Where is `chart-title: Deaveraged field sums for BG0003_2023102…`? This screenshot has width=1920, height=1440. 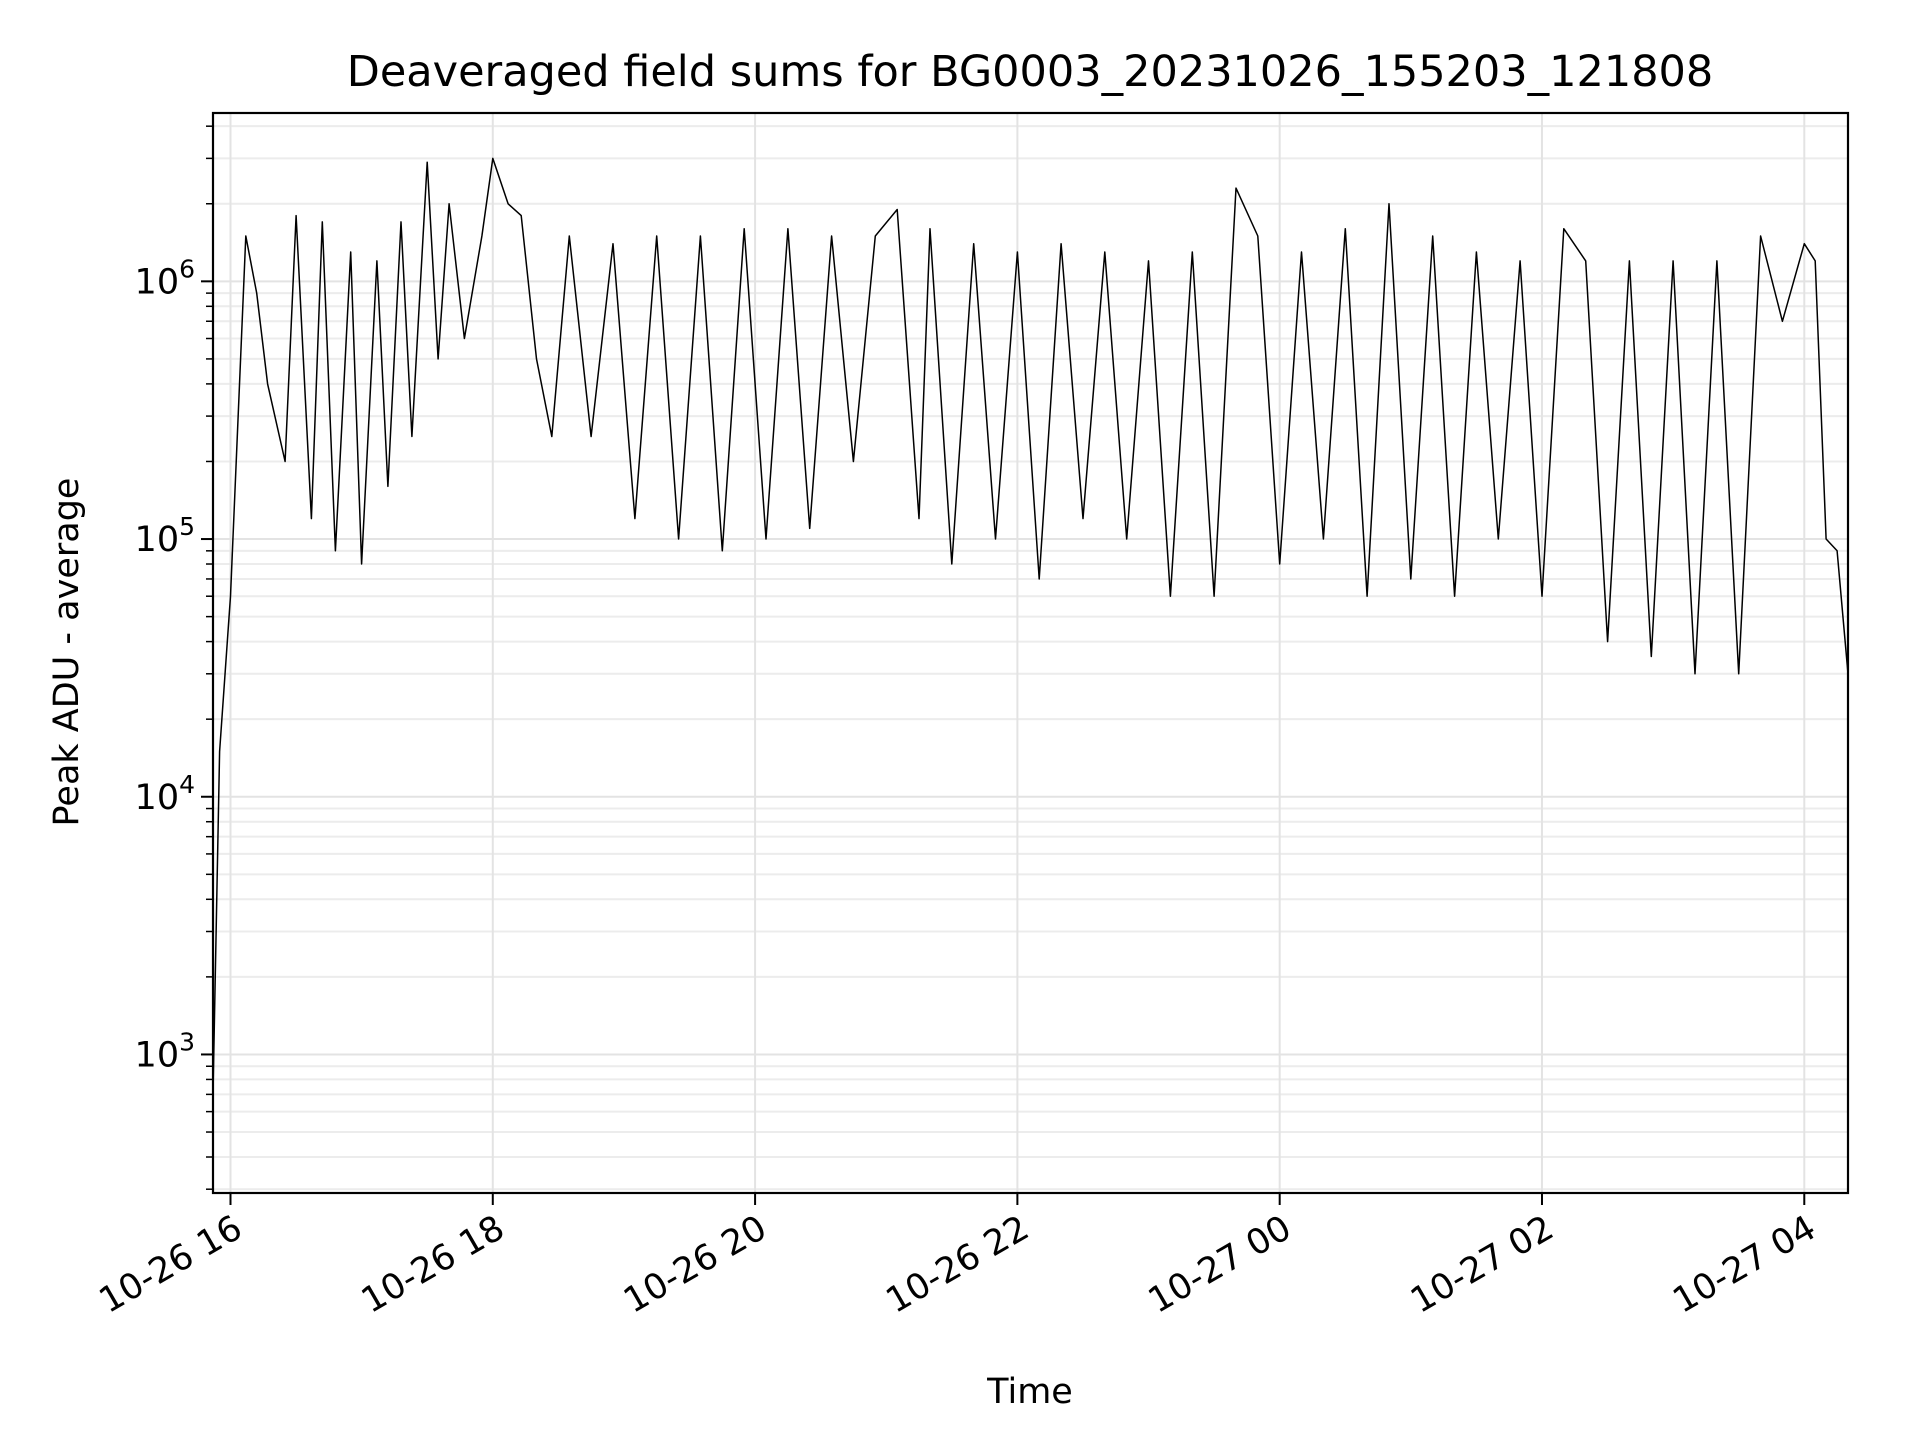
chart-title: Deaveraged field sums for BG0003_2023102… is located at coordinates (1030, 72).